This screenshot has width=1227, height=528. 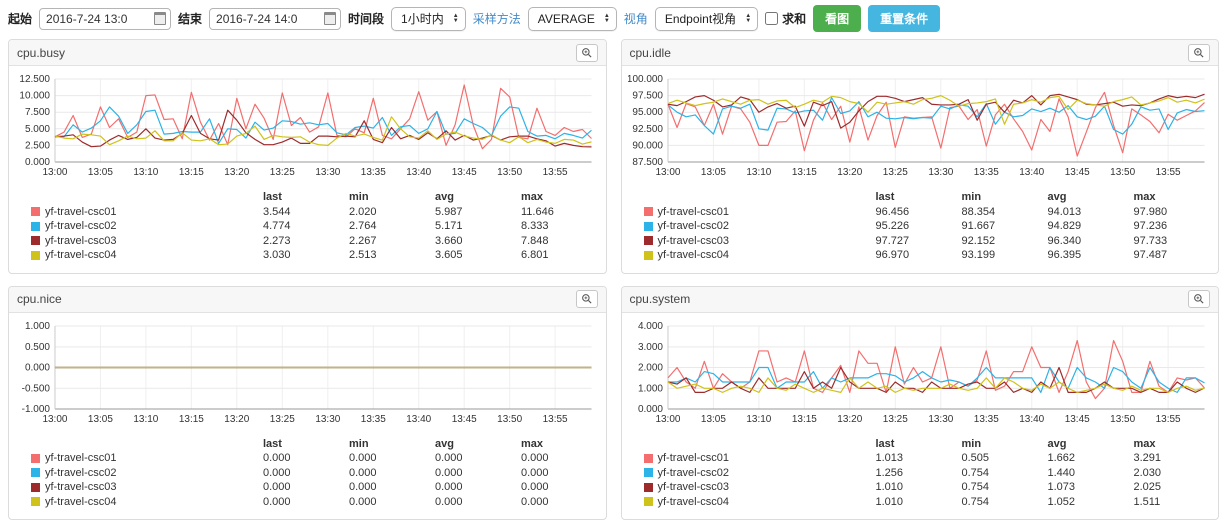 I want to click on view-select-value: Endpoint视角, so click(x=700, y=19).